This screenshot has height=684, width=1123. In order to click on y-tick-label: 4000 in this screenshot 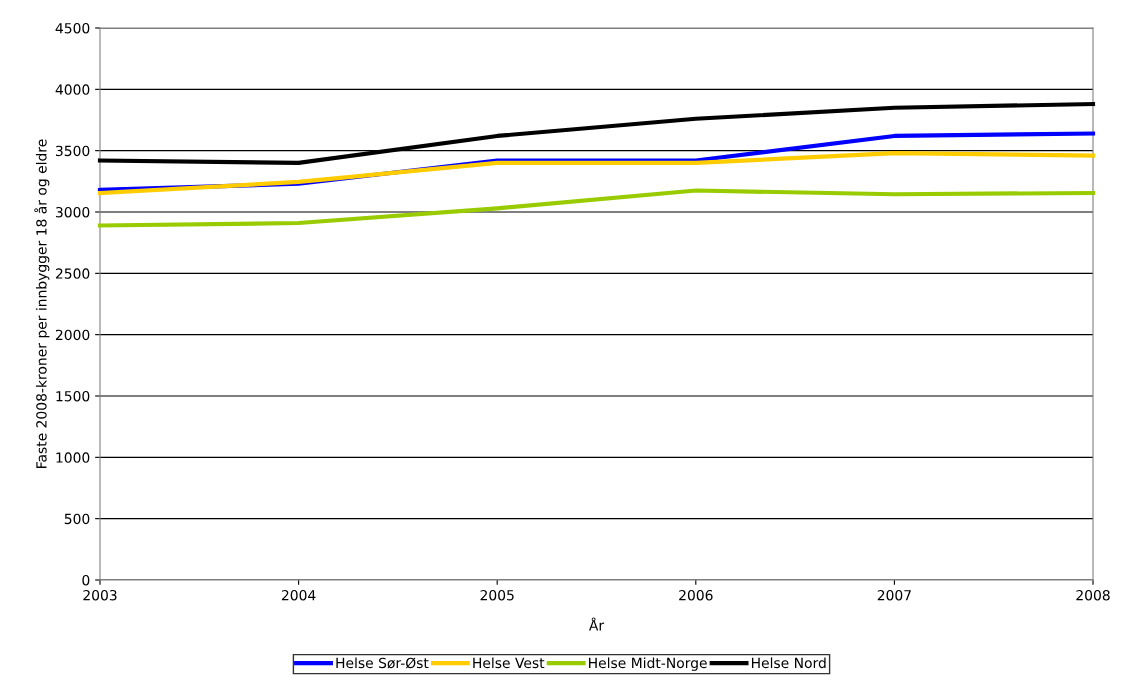, I will do `click(72, 89)`.